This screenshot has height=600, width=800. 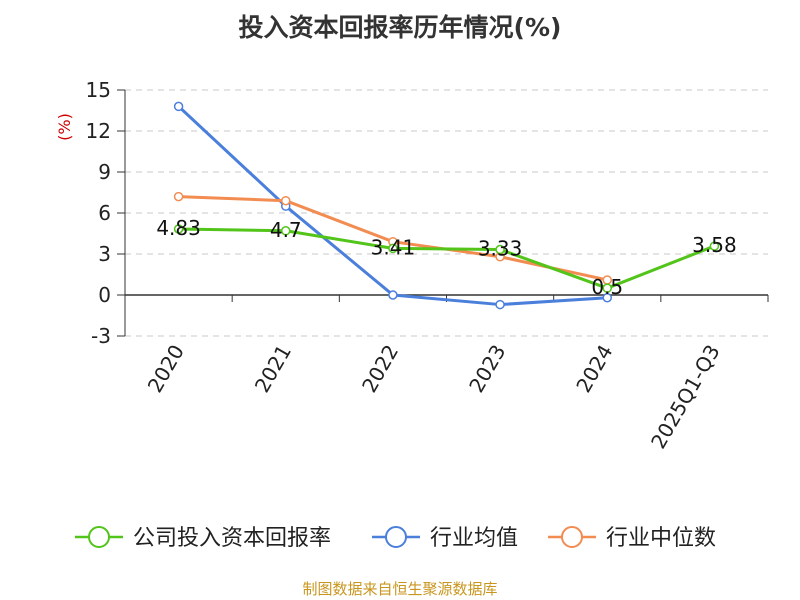 I want to click on data-label: 3.33, so click(x=500, y=248).